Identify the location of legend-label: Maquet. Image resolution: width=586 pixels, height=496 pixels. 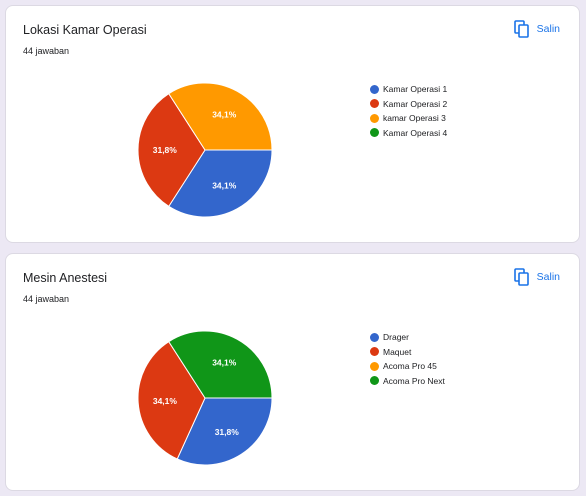
(397, 351).